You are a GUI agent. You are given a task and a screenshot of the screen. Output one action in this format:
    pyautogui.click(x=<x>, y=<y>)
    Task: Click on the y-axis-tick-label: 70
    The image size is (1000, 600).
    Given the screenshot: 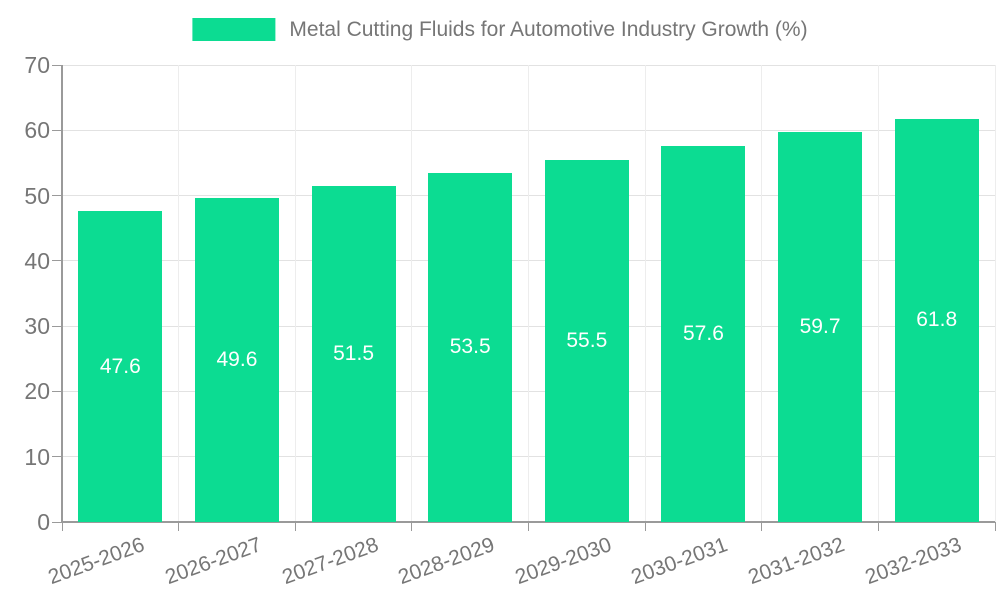 What is the action you would take?
    pyautogui.click(x=37, y=65)
    